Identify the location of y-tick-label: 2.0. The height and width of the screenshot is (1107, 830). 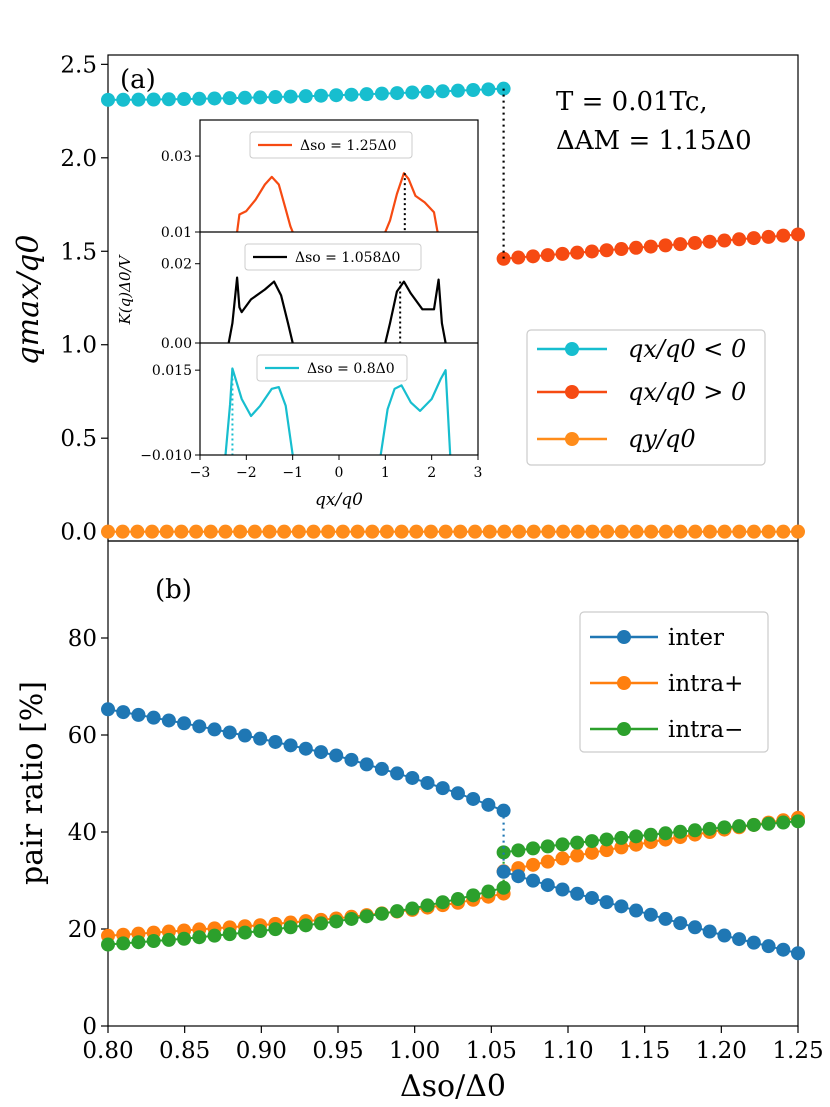
(78, 159).